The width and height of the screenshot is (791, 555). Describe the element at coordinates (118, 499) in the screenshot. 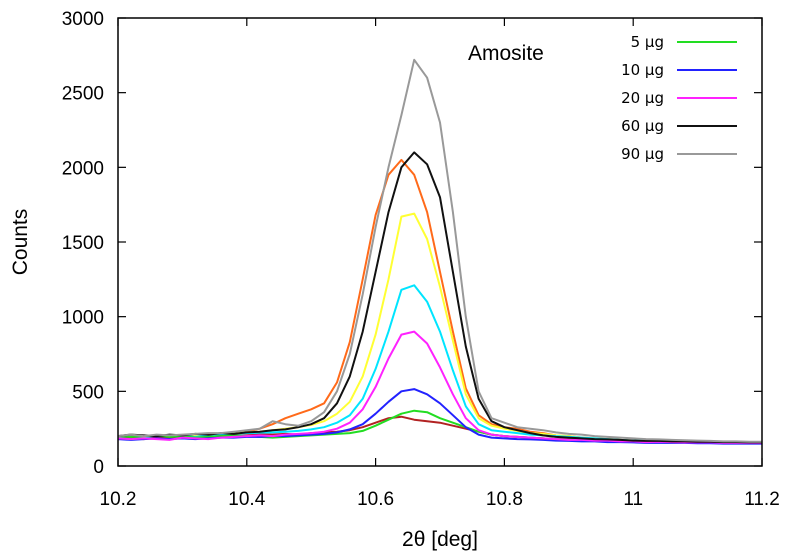

I see `x-tick-label: 10.2` at that location.